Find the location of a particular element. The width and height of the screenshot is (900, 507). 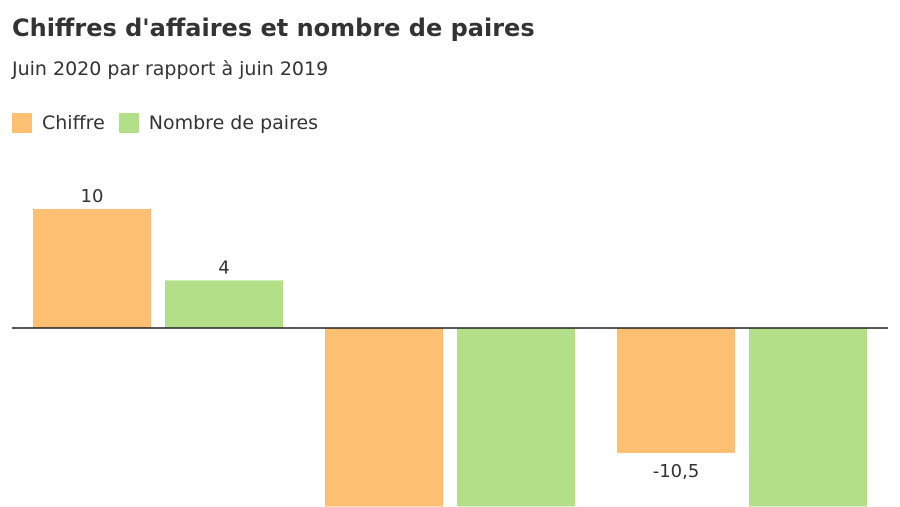

legend-label-nombre-de-paires: Nombre de paires is located at coordinates (233, 123).